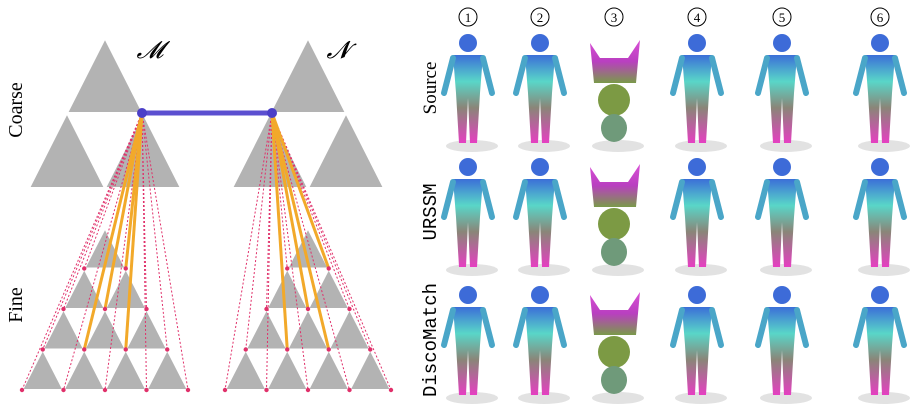 Image resolution: width=917 pixels, height=411 pixels. Describe the element at coordinates (430, 88) in the screenshot. I see `row-label: Source` at that location.